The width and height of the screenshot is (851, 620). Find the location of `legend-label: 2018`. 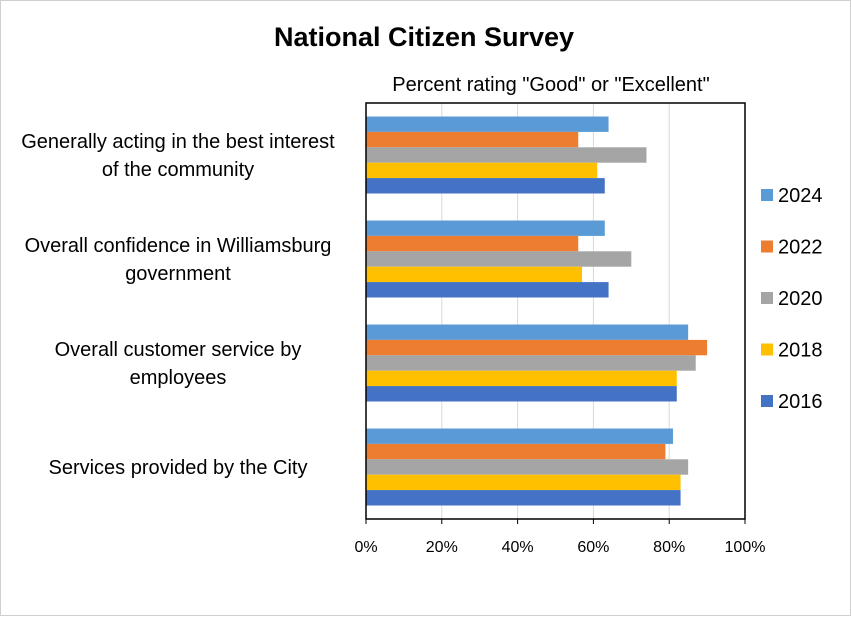

legend-label: 2018 is located at coordinates (800, 351).